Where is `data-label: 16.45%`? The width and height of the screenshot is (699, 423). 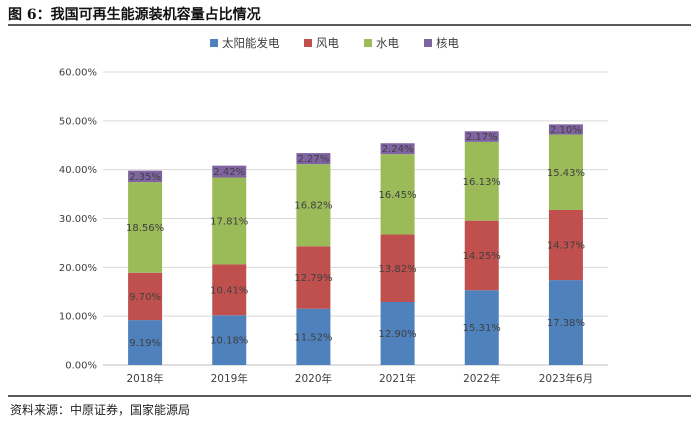
data-label: 16.45% is located at coordinates (398, 195).